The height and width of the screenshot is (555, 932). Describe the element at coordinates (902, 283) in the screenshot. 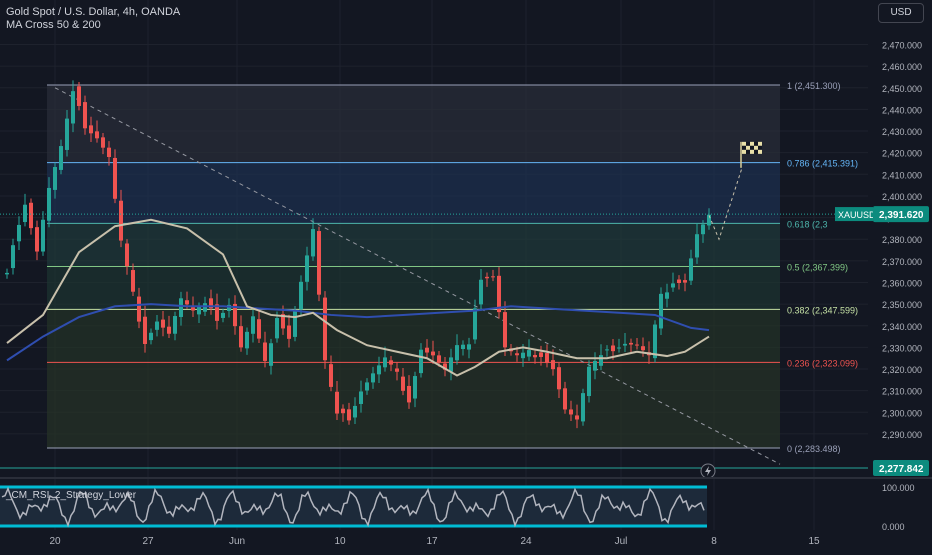

I see `price-tick-label: 2,360.000` at that location.